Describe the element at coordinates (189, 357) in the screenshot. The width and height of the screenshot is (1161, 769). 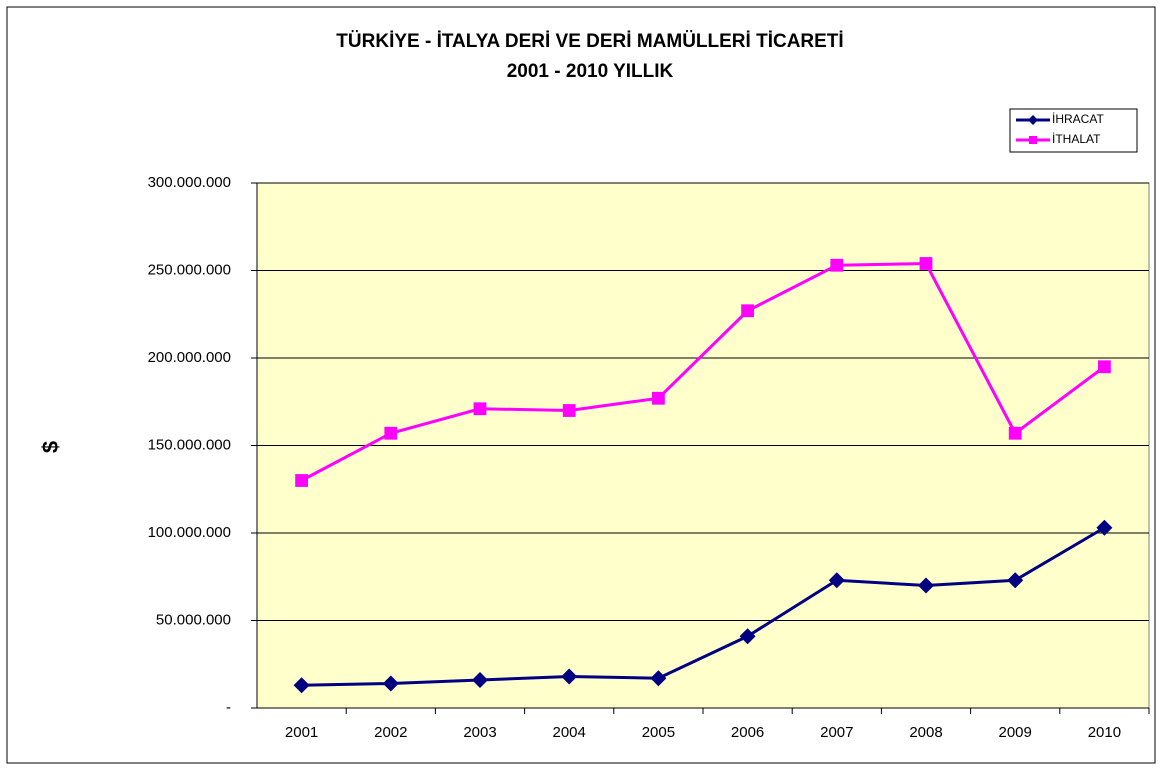
I see `y-tick-label: 200.000.000` at that location.